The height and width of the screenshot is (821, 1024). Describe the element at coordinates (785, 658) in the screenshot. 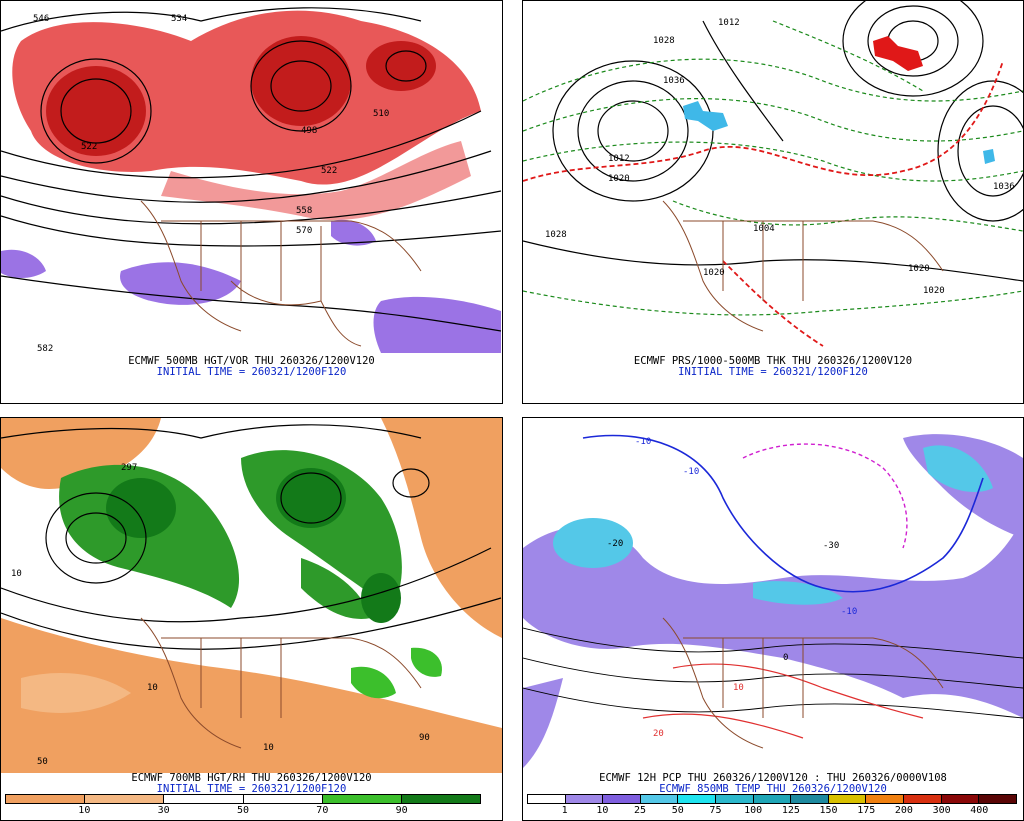

I see `contour-label: 0` at that location.